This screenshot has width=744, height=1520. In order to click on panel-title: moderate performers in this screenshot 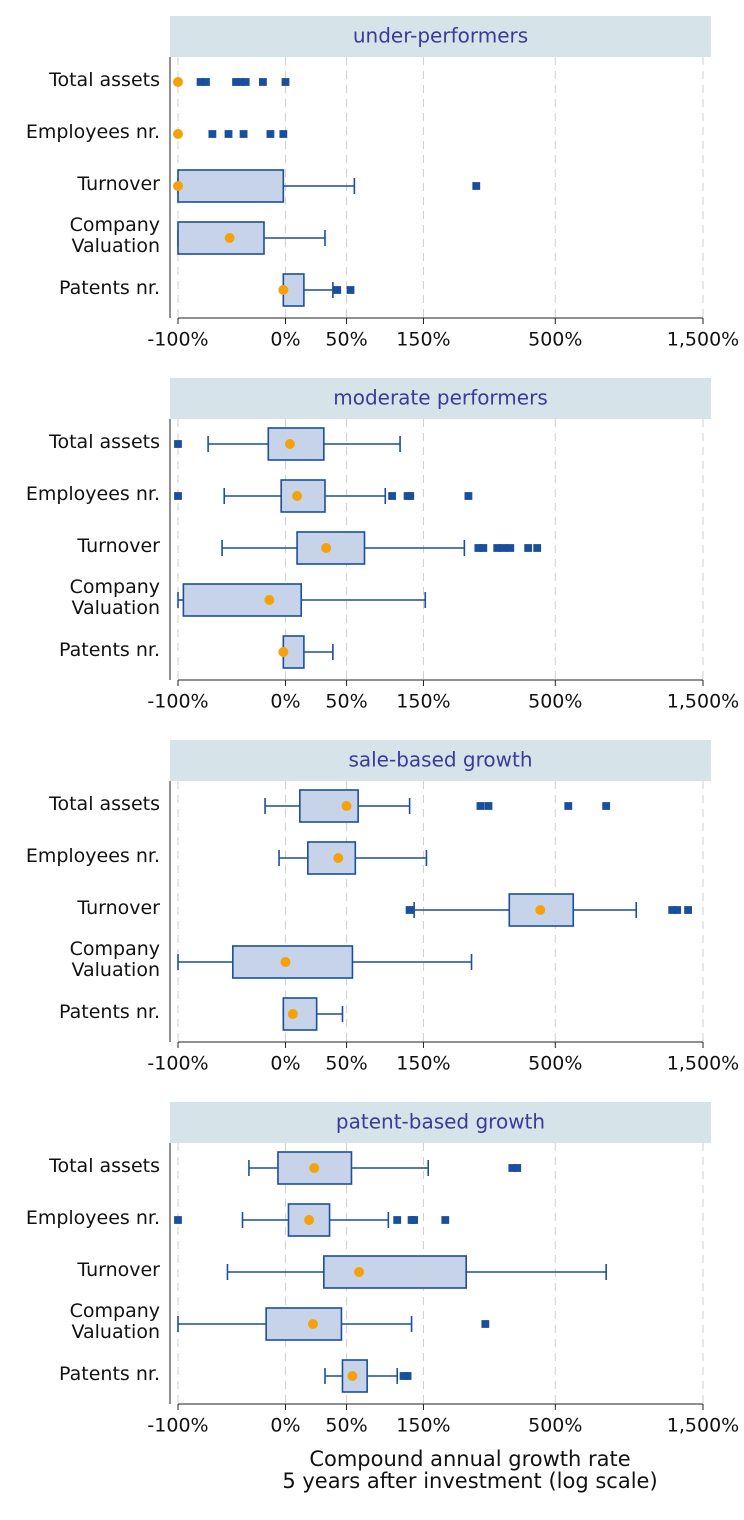, I will do `click(440, 398)`.